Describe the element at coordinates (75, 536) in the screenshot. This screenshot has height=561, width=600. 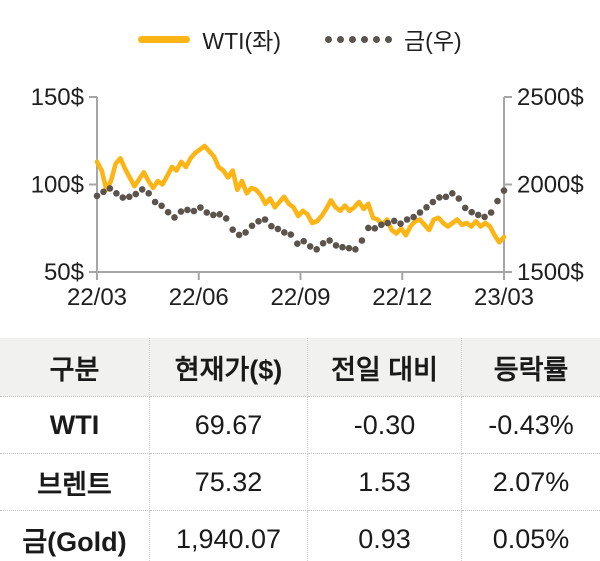
I see `table-row-name: 금(Gold)` at that location.